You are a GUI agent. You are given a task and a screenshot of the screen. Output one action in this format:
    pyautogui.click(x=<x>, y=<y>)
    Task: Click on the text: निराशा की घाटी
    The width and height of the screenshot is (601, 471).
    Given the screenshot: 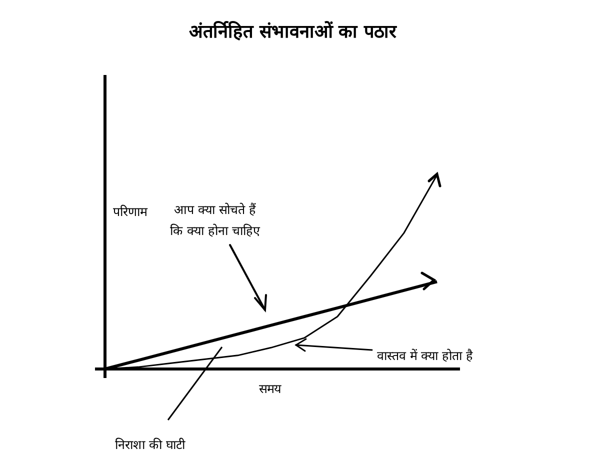 What is the action you would take?
    pyautogui.click(x=150, y=444)
    